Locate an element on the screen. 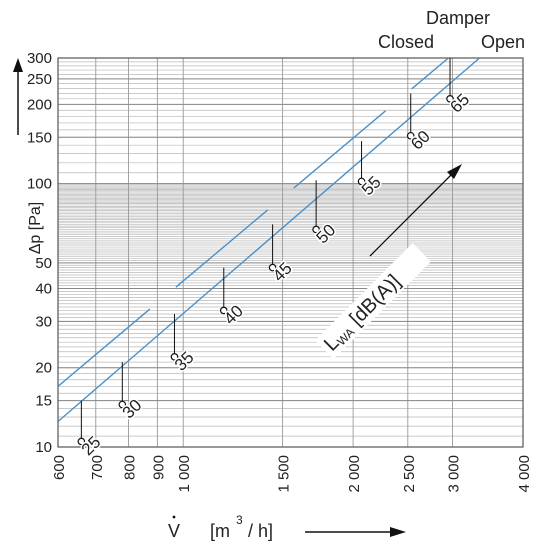 The image size is (543, 548). y-tick-label: 300 is located at coordinates (39, 58).